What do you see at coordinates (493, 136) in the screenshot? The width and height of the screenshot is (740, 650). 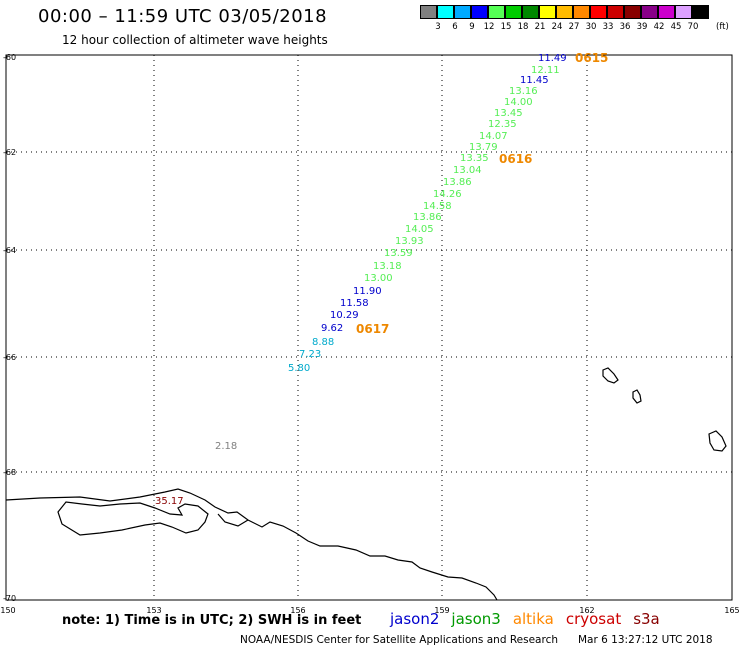 I see `wave-height-value: 14.07` at bounding box center [493, 136].